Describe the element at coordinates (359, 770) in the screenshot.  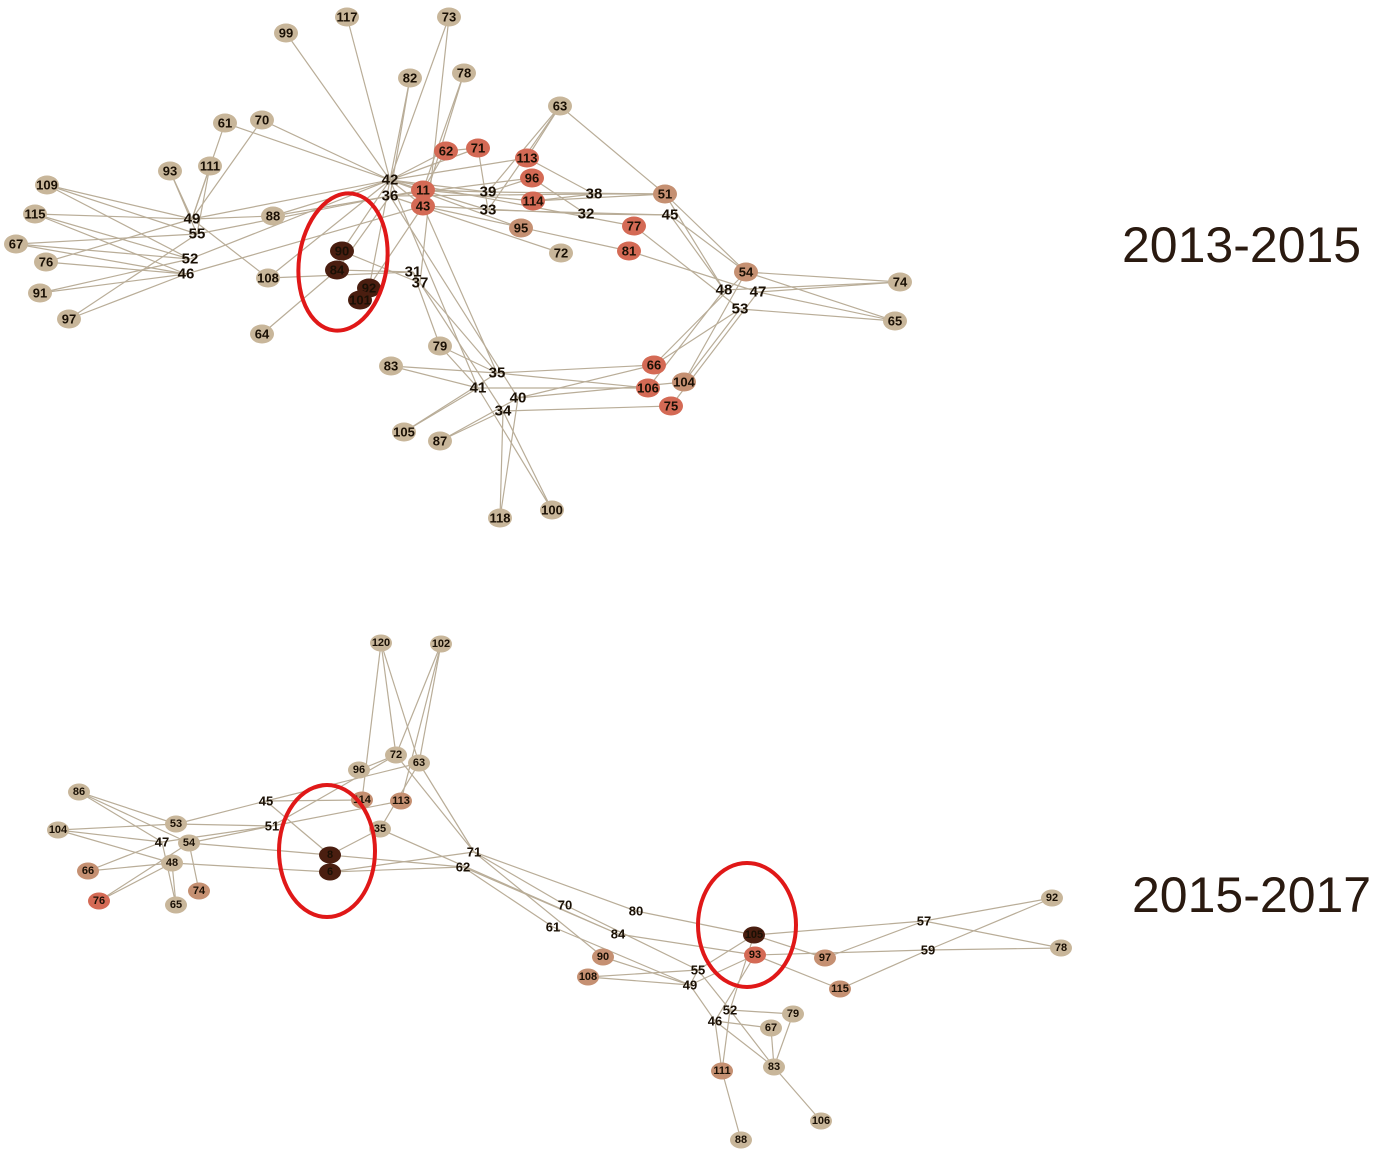
I see `network-node: 96` at that location.